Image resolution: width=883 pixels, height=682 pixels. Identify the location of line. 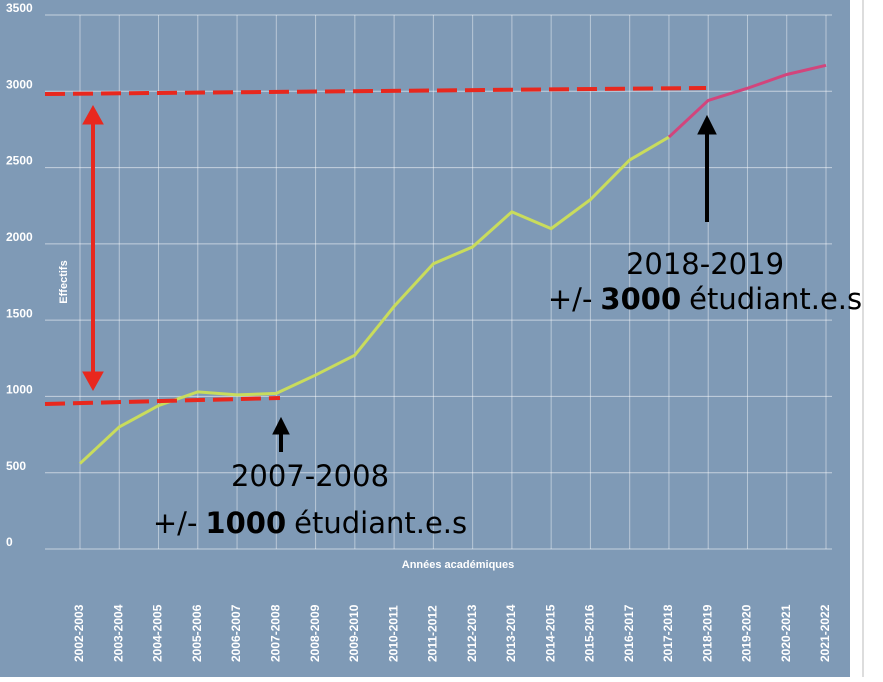
(747, 101).